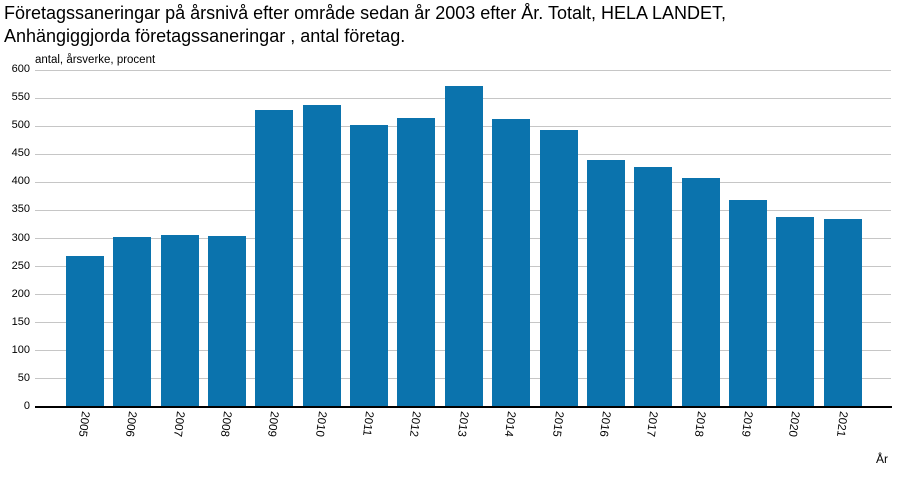  Describe the element at coordinates (841, 424) in the screenshot. I see `x-tick-label-2021: 2021` at that location.